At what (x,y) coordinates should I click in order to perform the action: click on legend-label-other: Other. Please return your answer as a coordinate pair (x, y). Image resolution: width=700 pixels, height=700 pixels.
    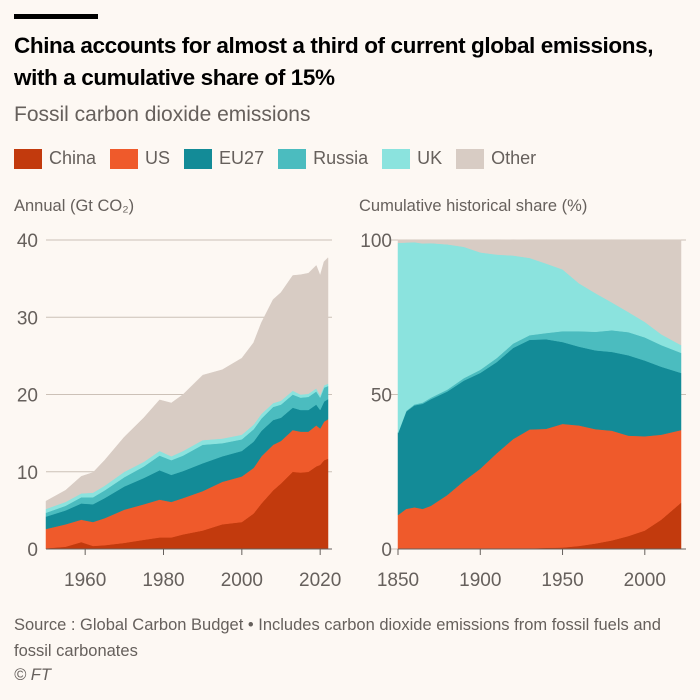
    Looking at the image, I should click on (514, 158).